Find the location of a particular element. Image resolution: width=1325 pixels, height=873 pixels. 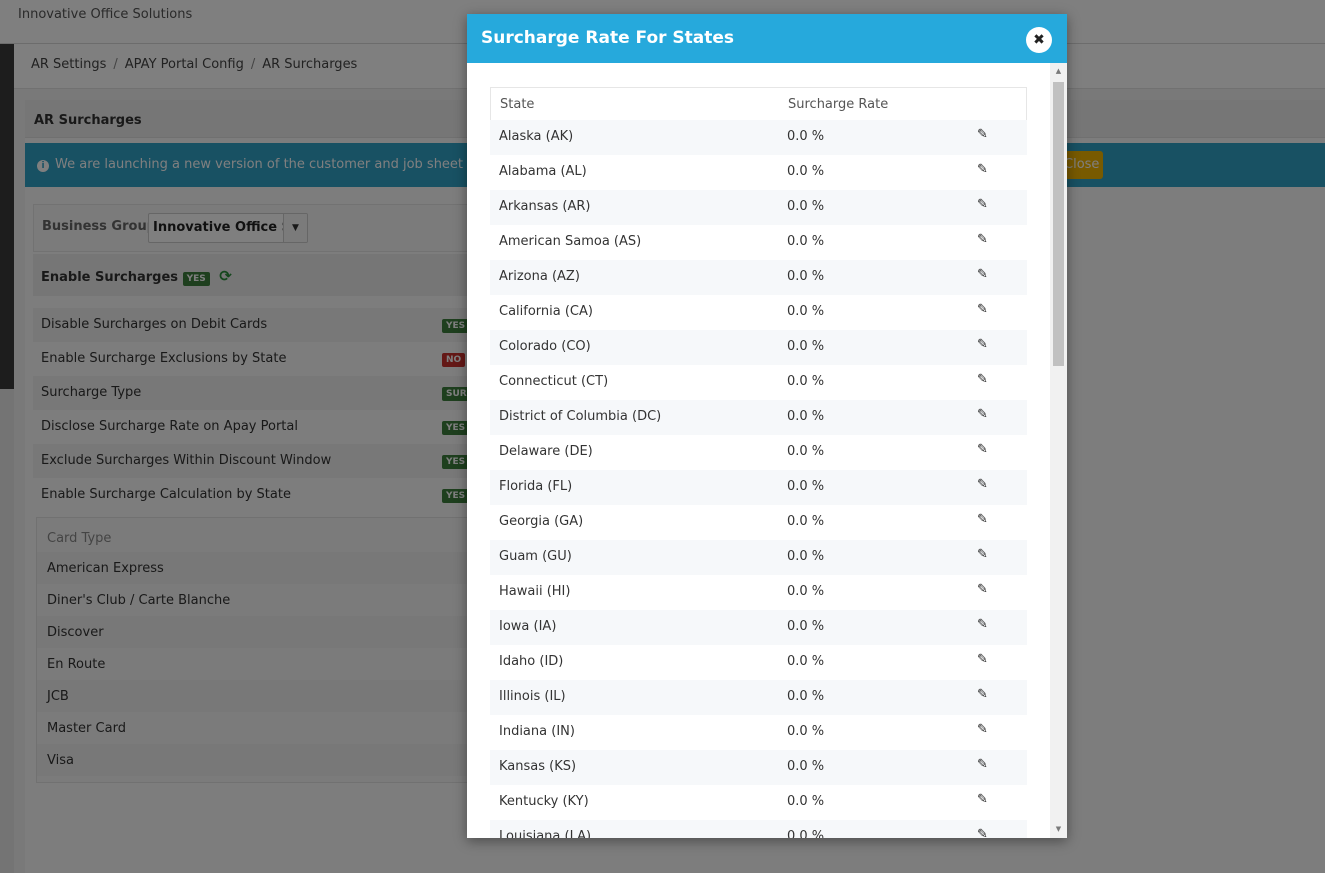

state-cell: Louisiana (LA) is located at coordinates (545, 833).